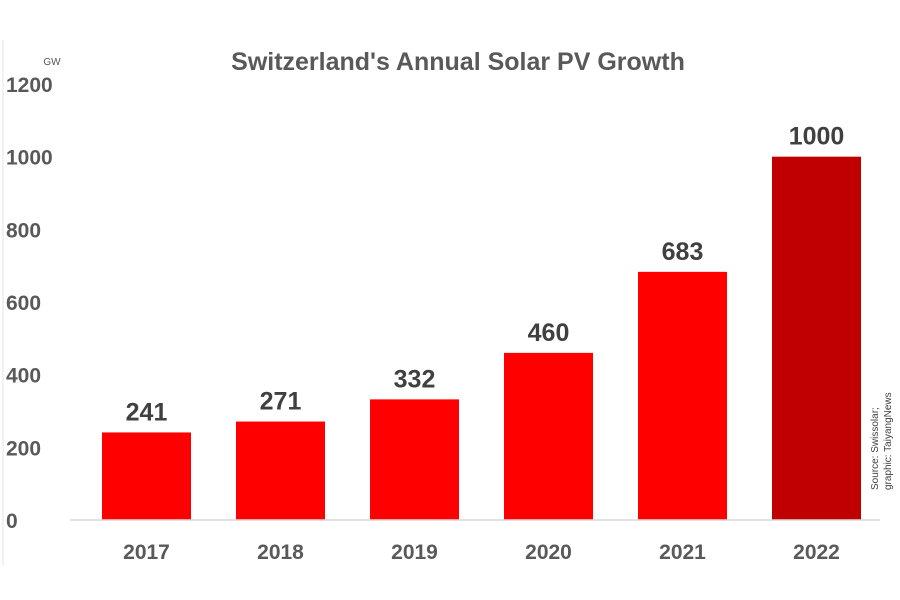 This screenshot has height=600, width=900. Describe the element at coordinates (23, 230) in the screenshot. I see `y-tick-label: 800` at that location.